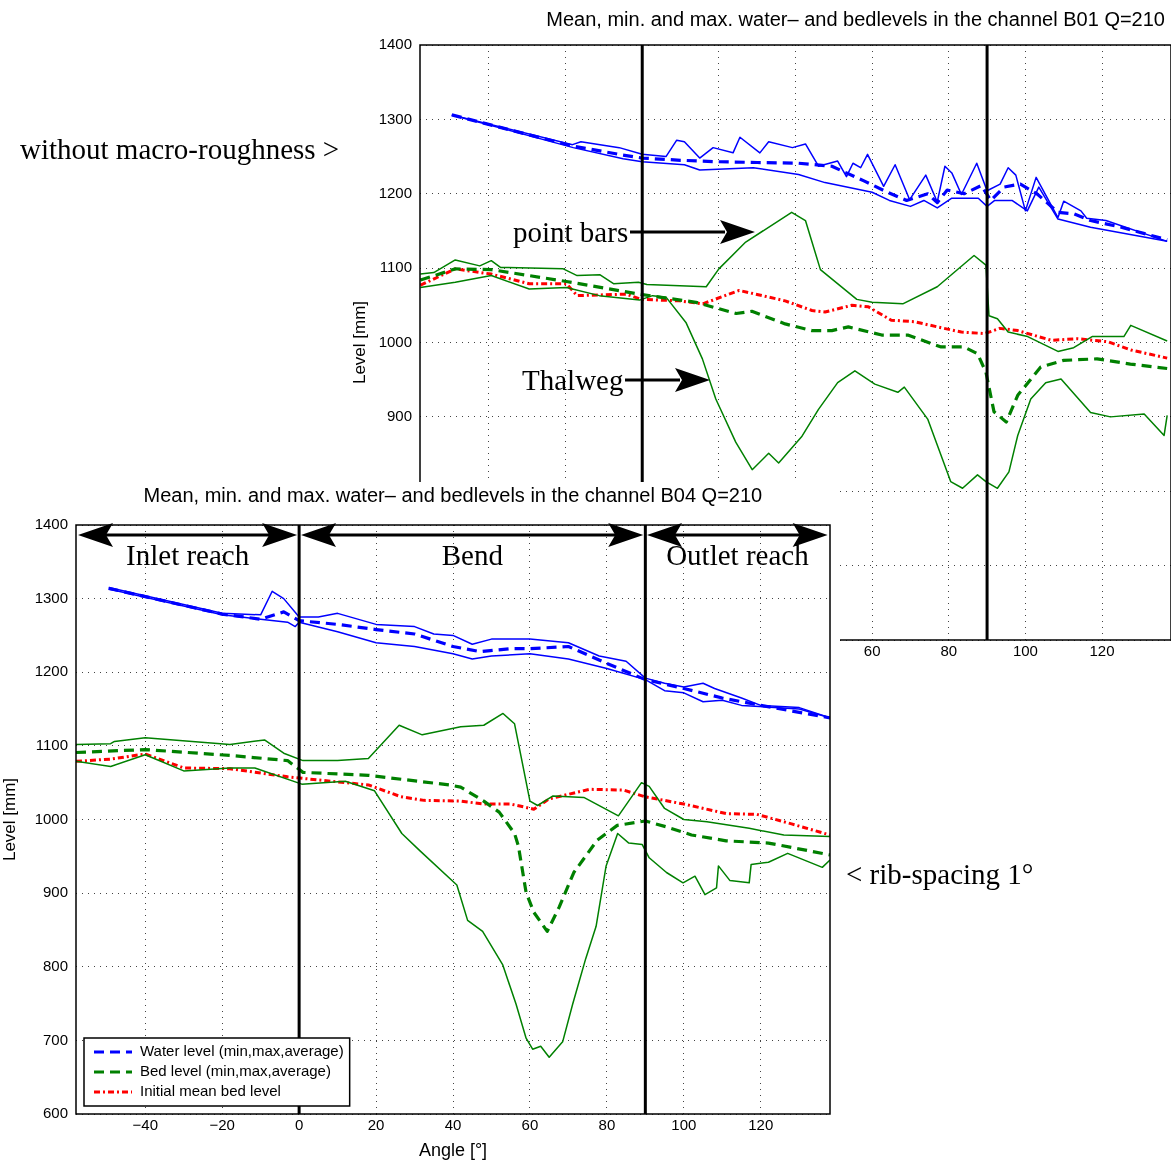  Describe the element at coordinates (299, 1125) in the screenshot. I see `x-tick-label: 0` at that location.